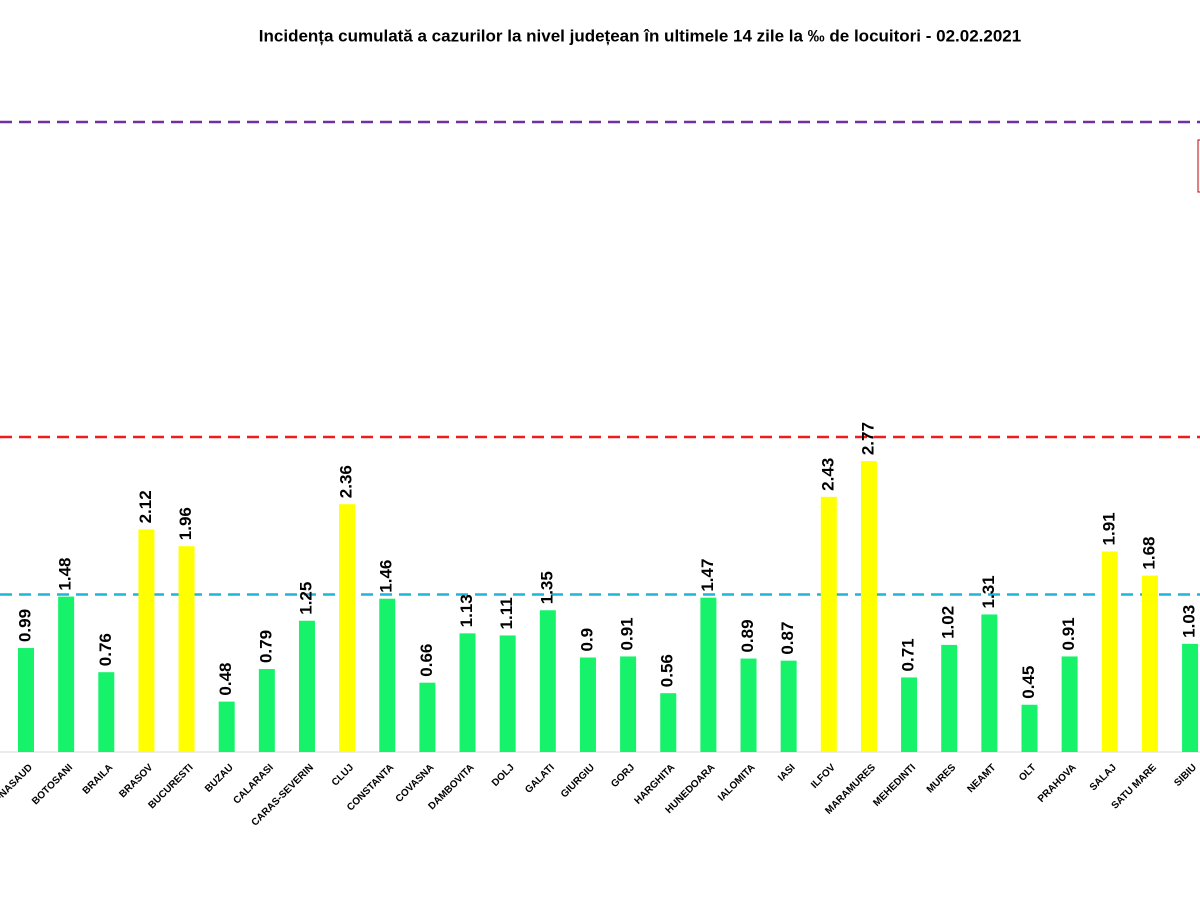 Image resolution: width=1200 pixels, height=900 pixels. I want to click on data-label: 0.89, so click(747, 635).